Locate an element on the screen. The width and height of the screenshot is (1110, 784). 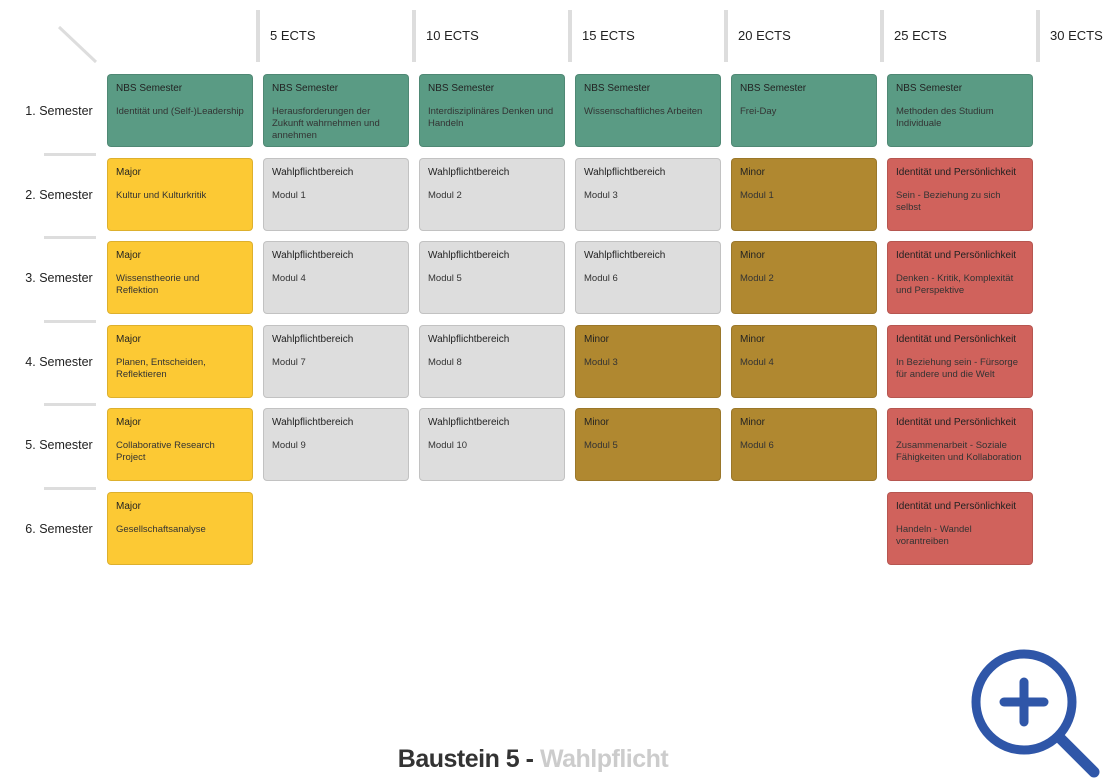
footer-title: Baustein 5 - is located at coordinates (465, 759).